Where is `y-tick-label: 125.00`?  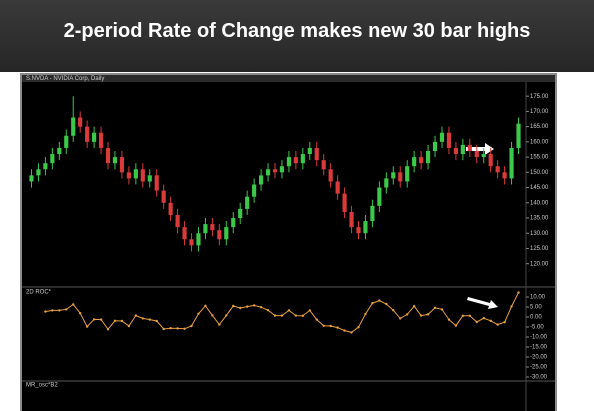
y-tick-label: 125.00 is located at coordinates (539, 249).